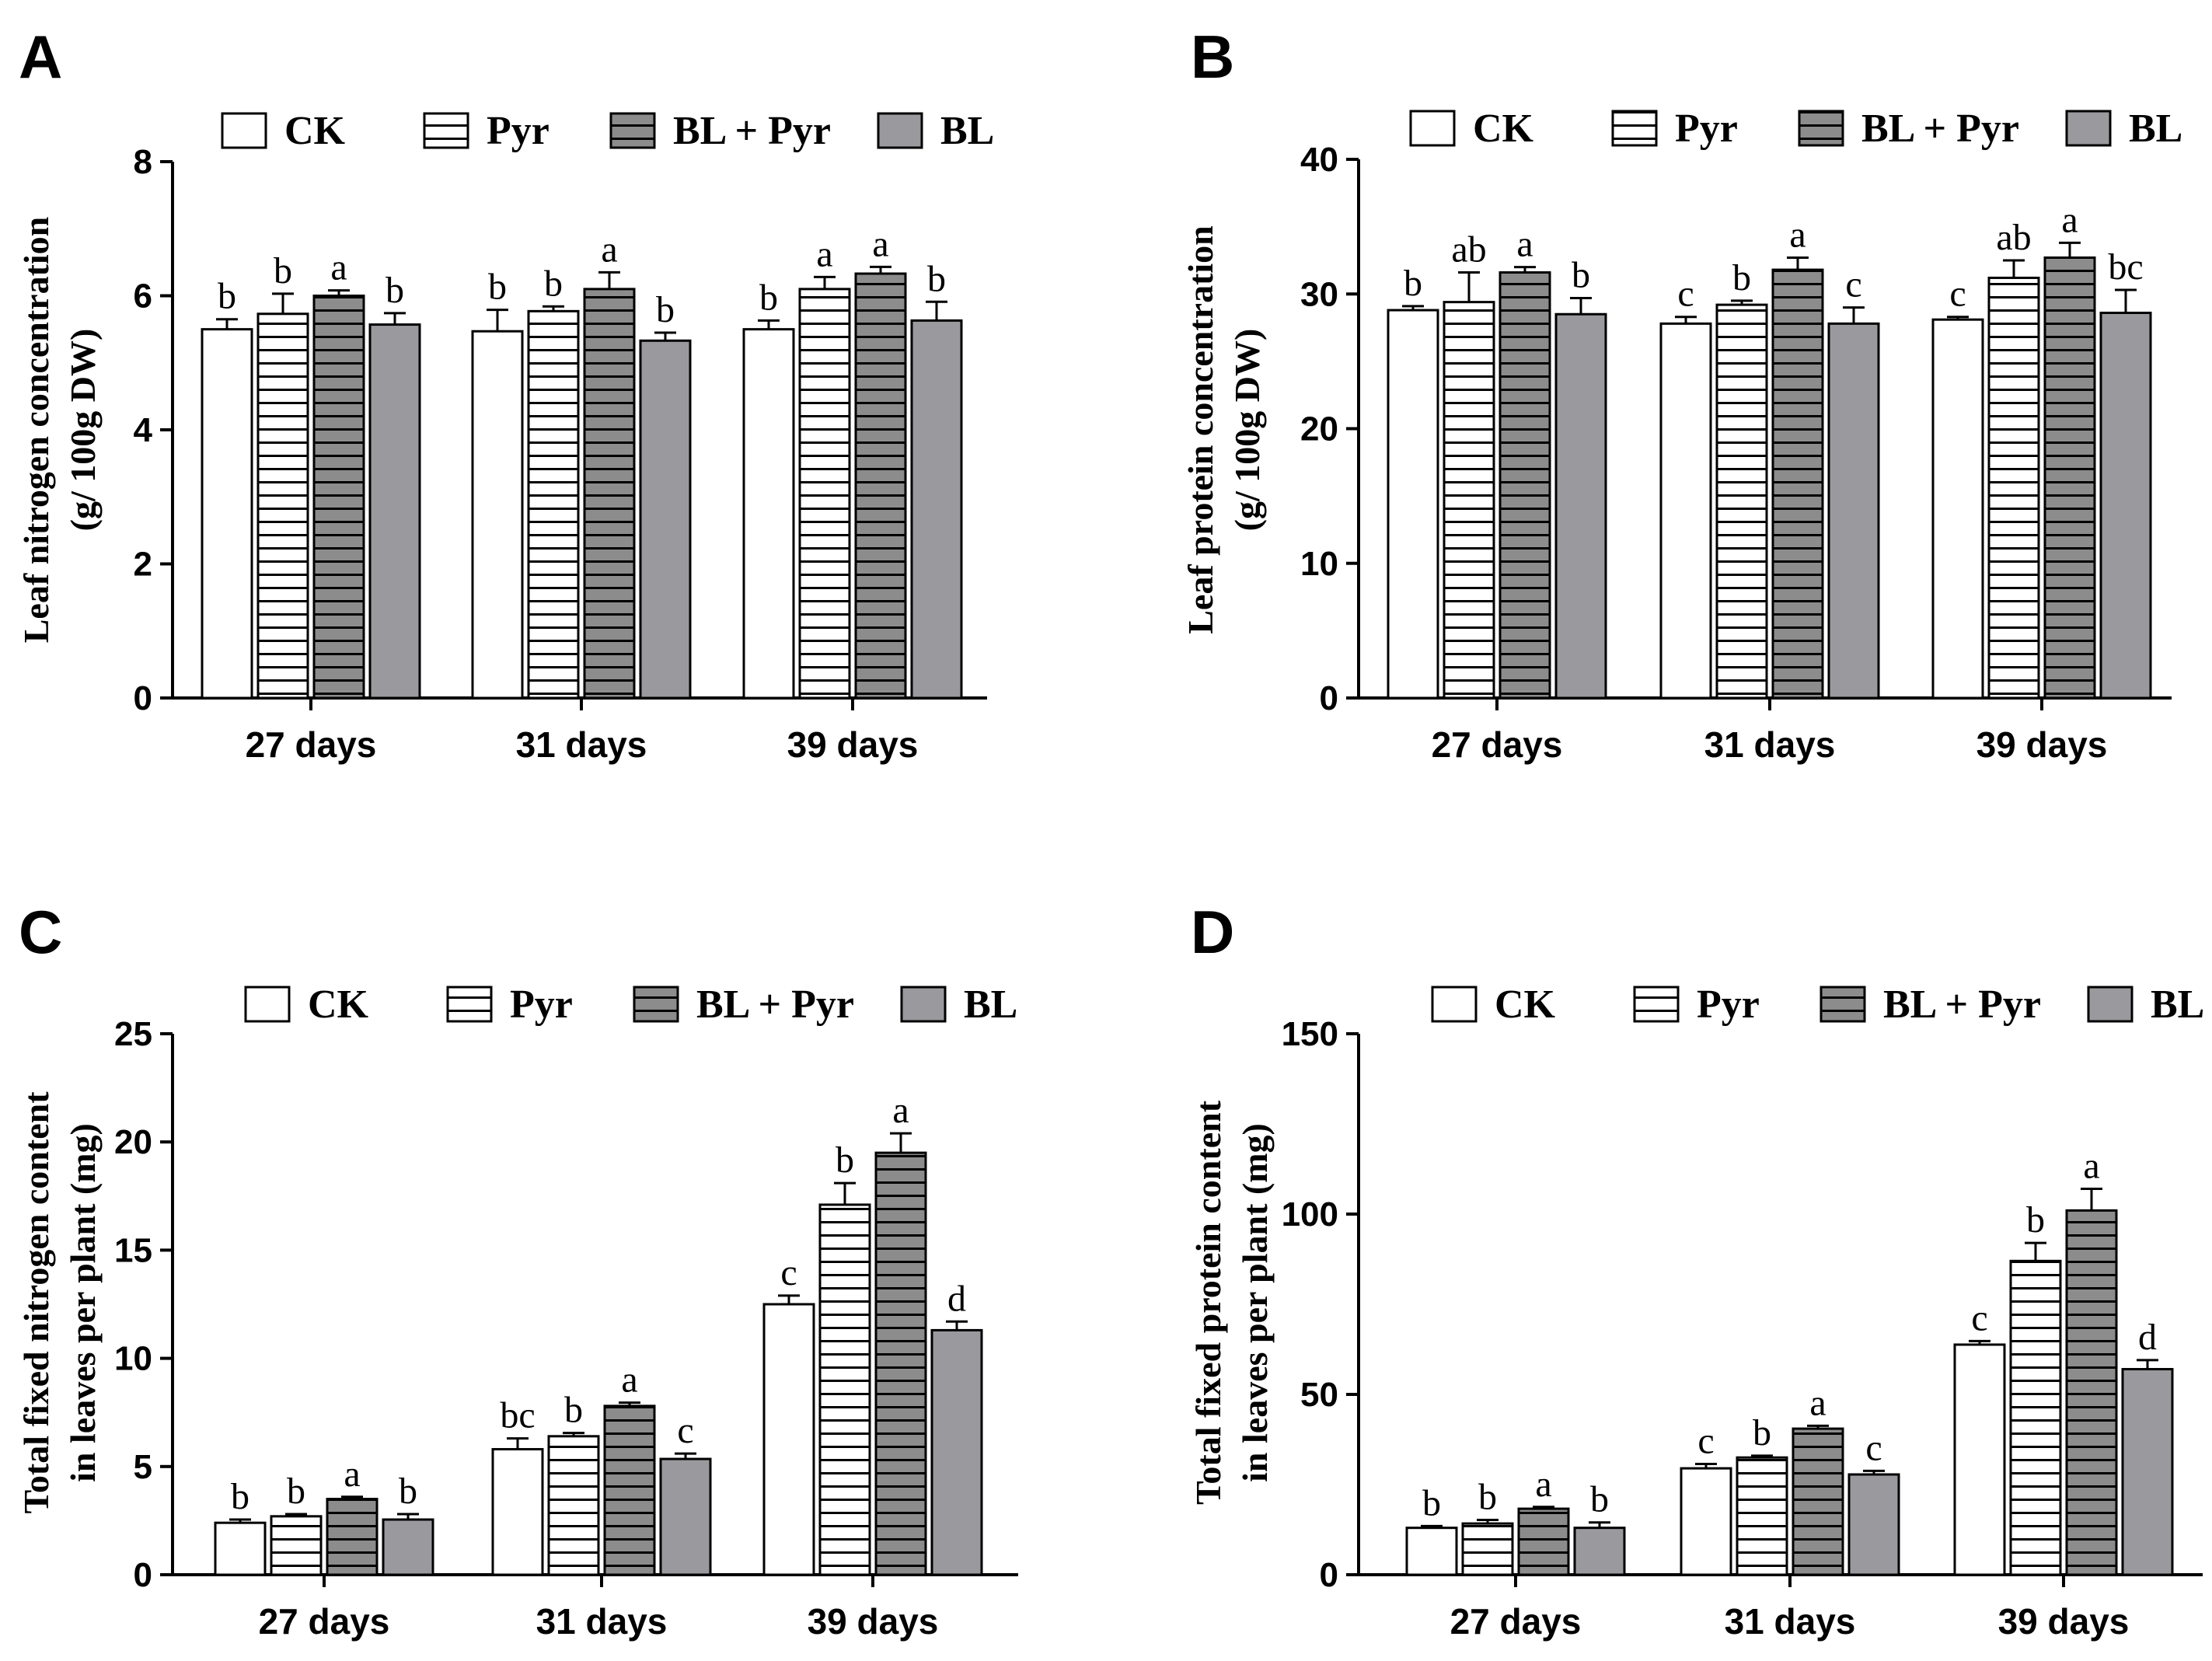 The image size is (2212, 1661). I want to click on legend-swatch-bl, so click(2110, 1004).